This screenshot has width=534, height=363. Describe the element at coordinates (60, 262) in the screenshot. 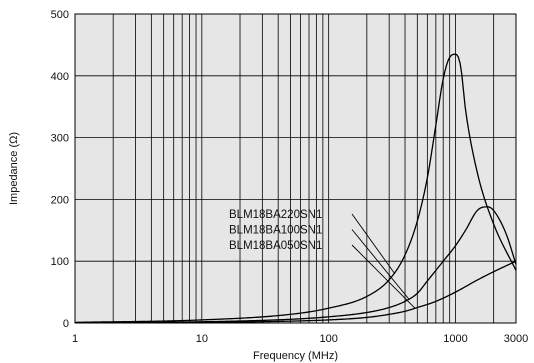

I see `y-tick-label: 100` at that location.